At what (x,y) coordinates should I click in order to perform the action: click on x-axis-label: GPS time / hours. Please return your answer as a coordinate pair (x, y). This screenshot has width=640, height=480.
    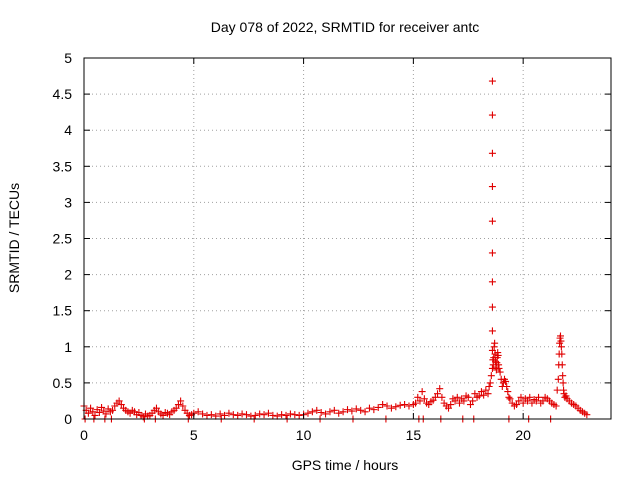
    Looking at the image, I should click on (345, 465).